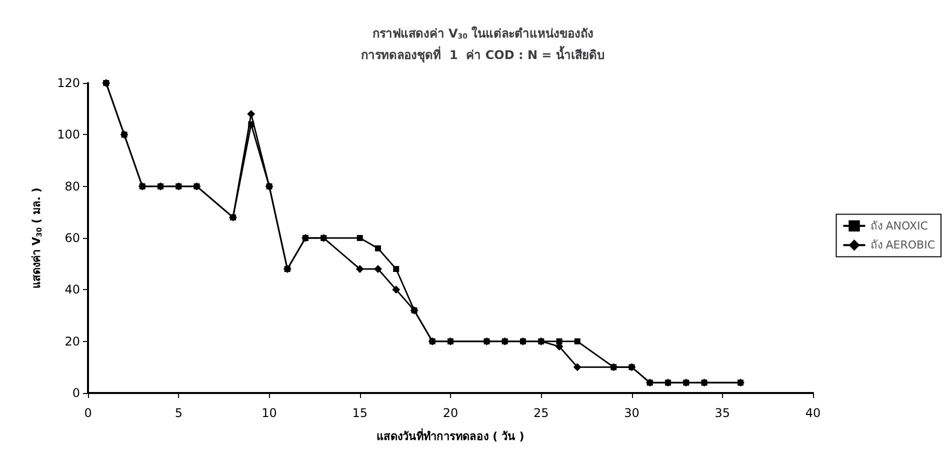 This screenshot has width=951, height=471. I want to click on legend-label: ถัง ANOXIC, so click(899, 225).